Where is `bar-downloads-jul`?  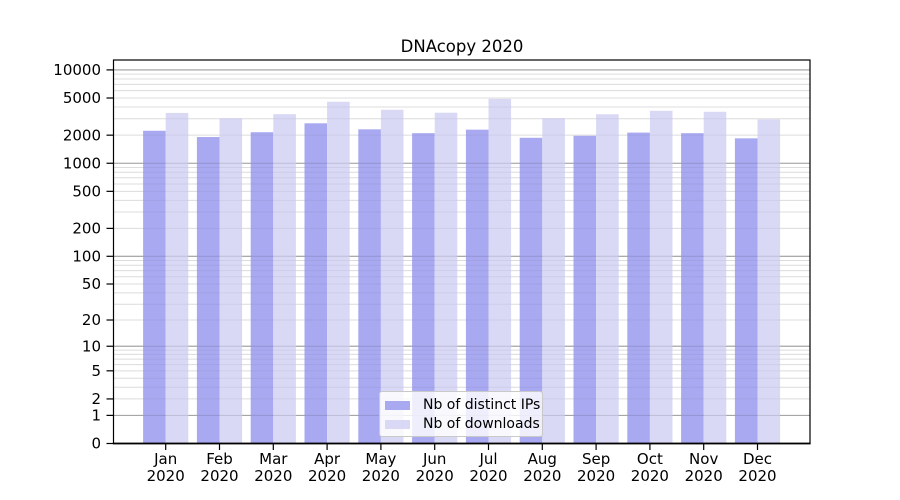
bar-downloads-jul is located at coordinates (500, 271).